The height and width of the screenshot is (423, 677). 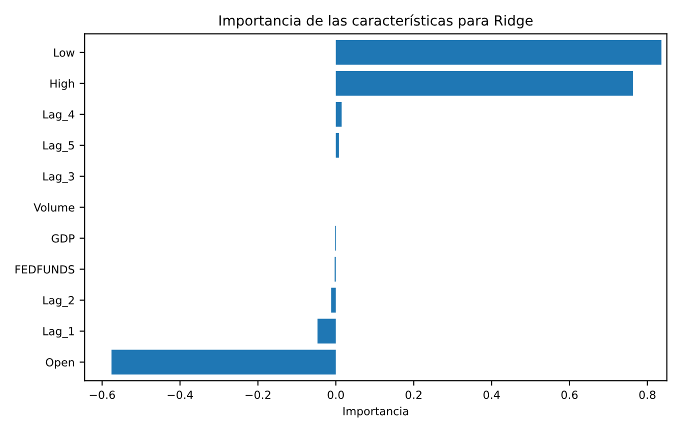 What do you see at coordinates (102, 395) in the screenshot?
I see `x-tick-label: −0.6` at bounding box center [102, 395].